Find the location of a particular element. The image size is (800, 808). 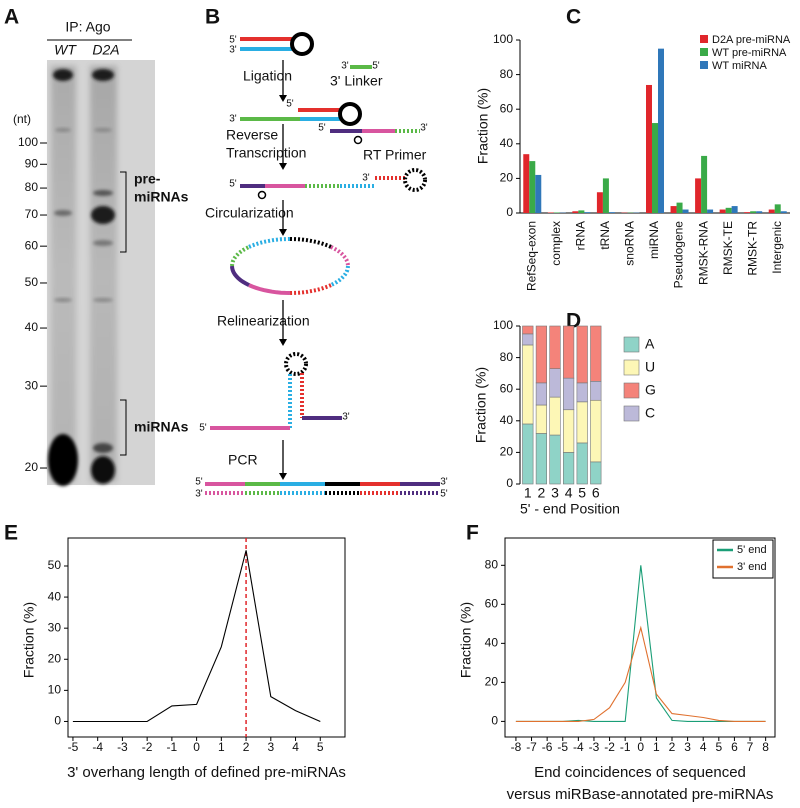

x-tick-label: RMSK-TR is located at coordinates (752, 248).